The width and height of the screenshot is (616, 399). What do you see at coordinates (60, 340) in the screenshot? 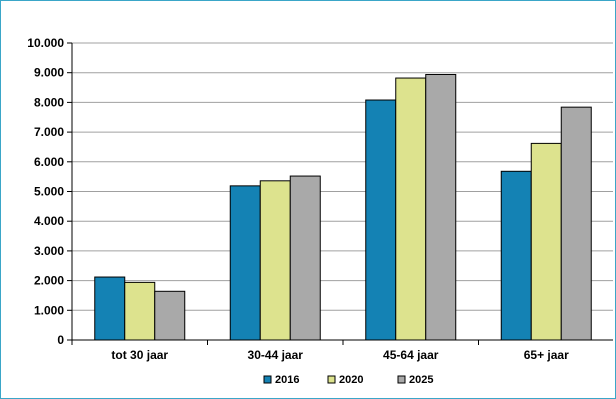
I see `y-tick-label: 0` at bounding box center [60, 340].